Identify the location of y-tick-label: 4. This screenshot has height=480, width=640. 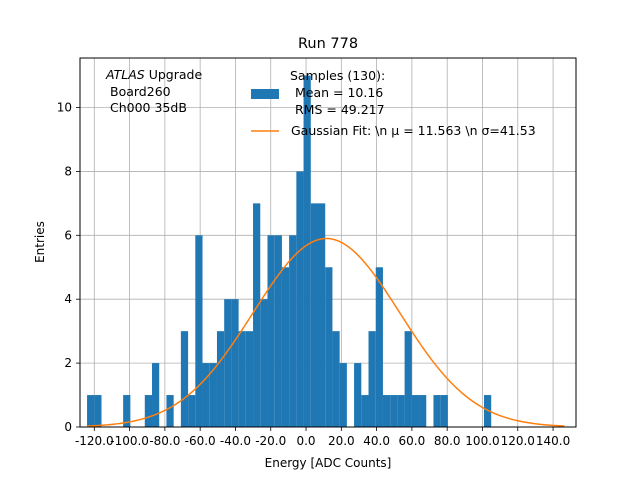
(68, 299).